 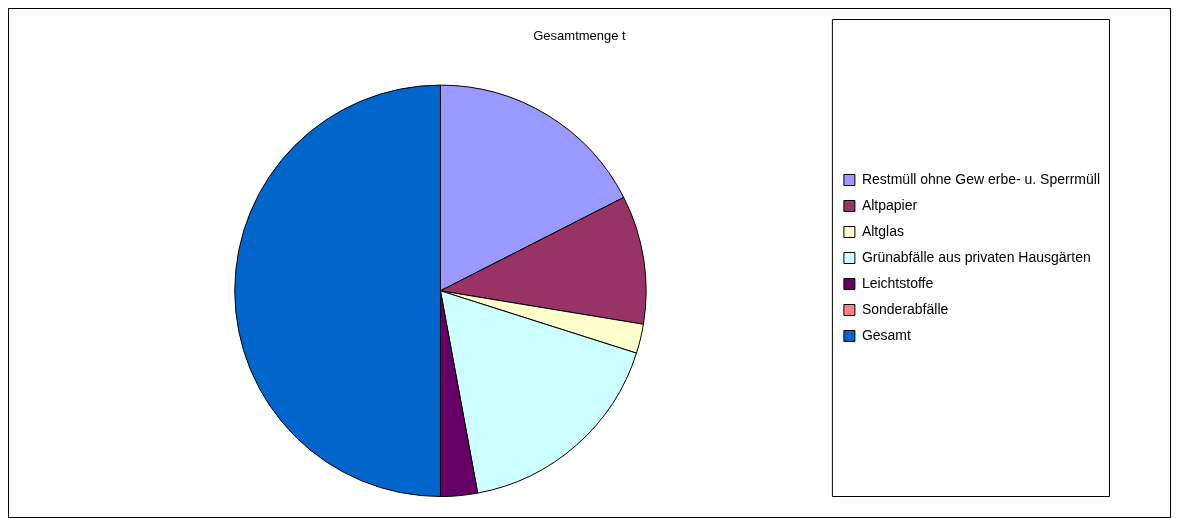 I want to click on legend-label: Grünabfälle aus privaten Hausgärten, so click(x=976, y=256).